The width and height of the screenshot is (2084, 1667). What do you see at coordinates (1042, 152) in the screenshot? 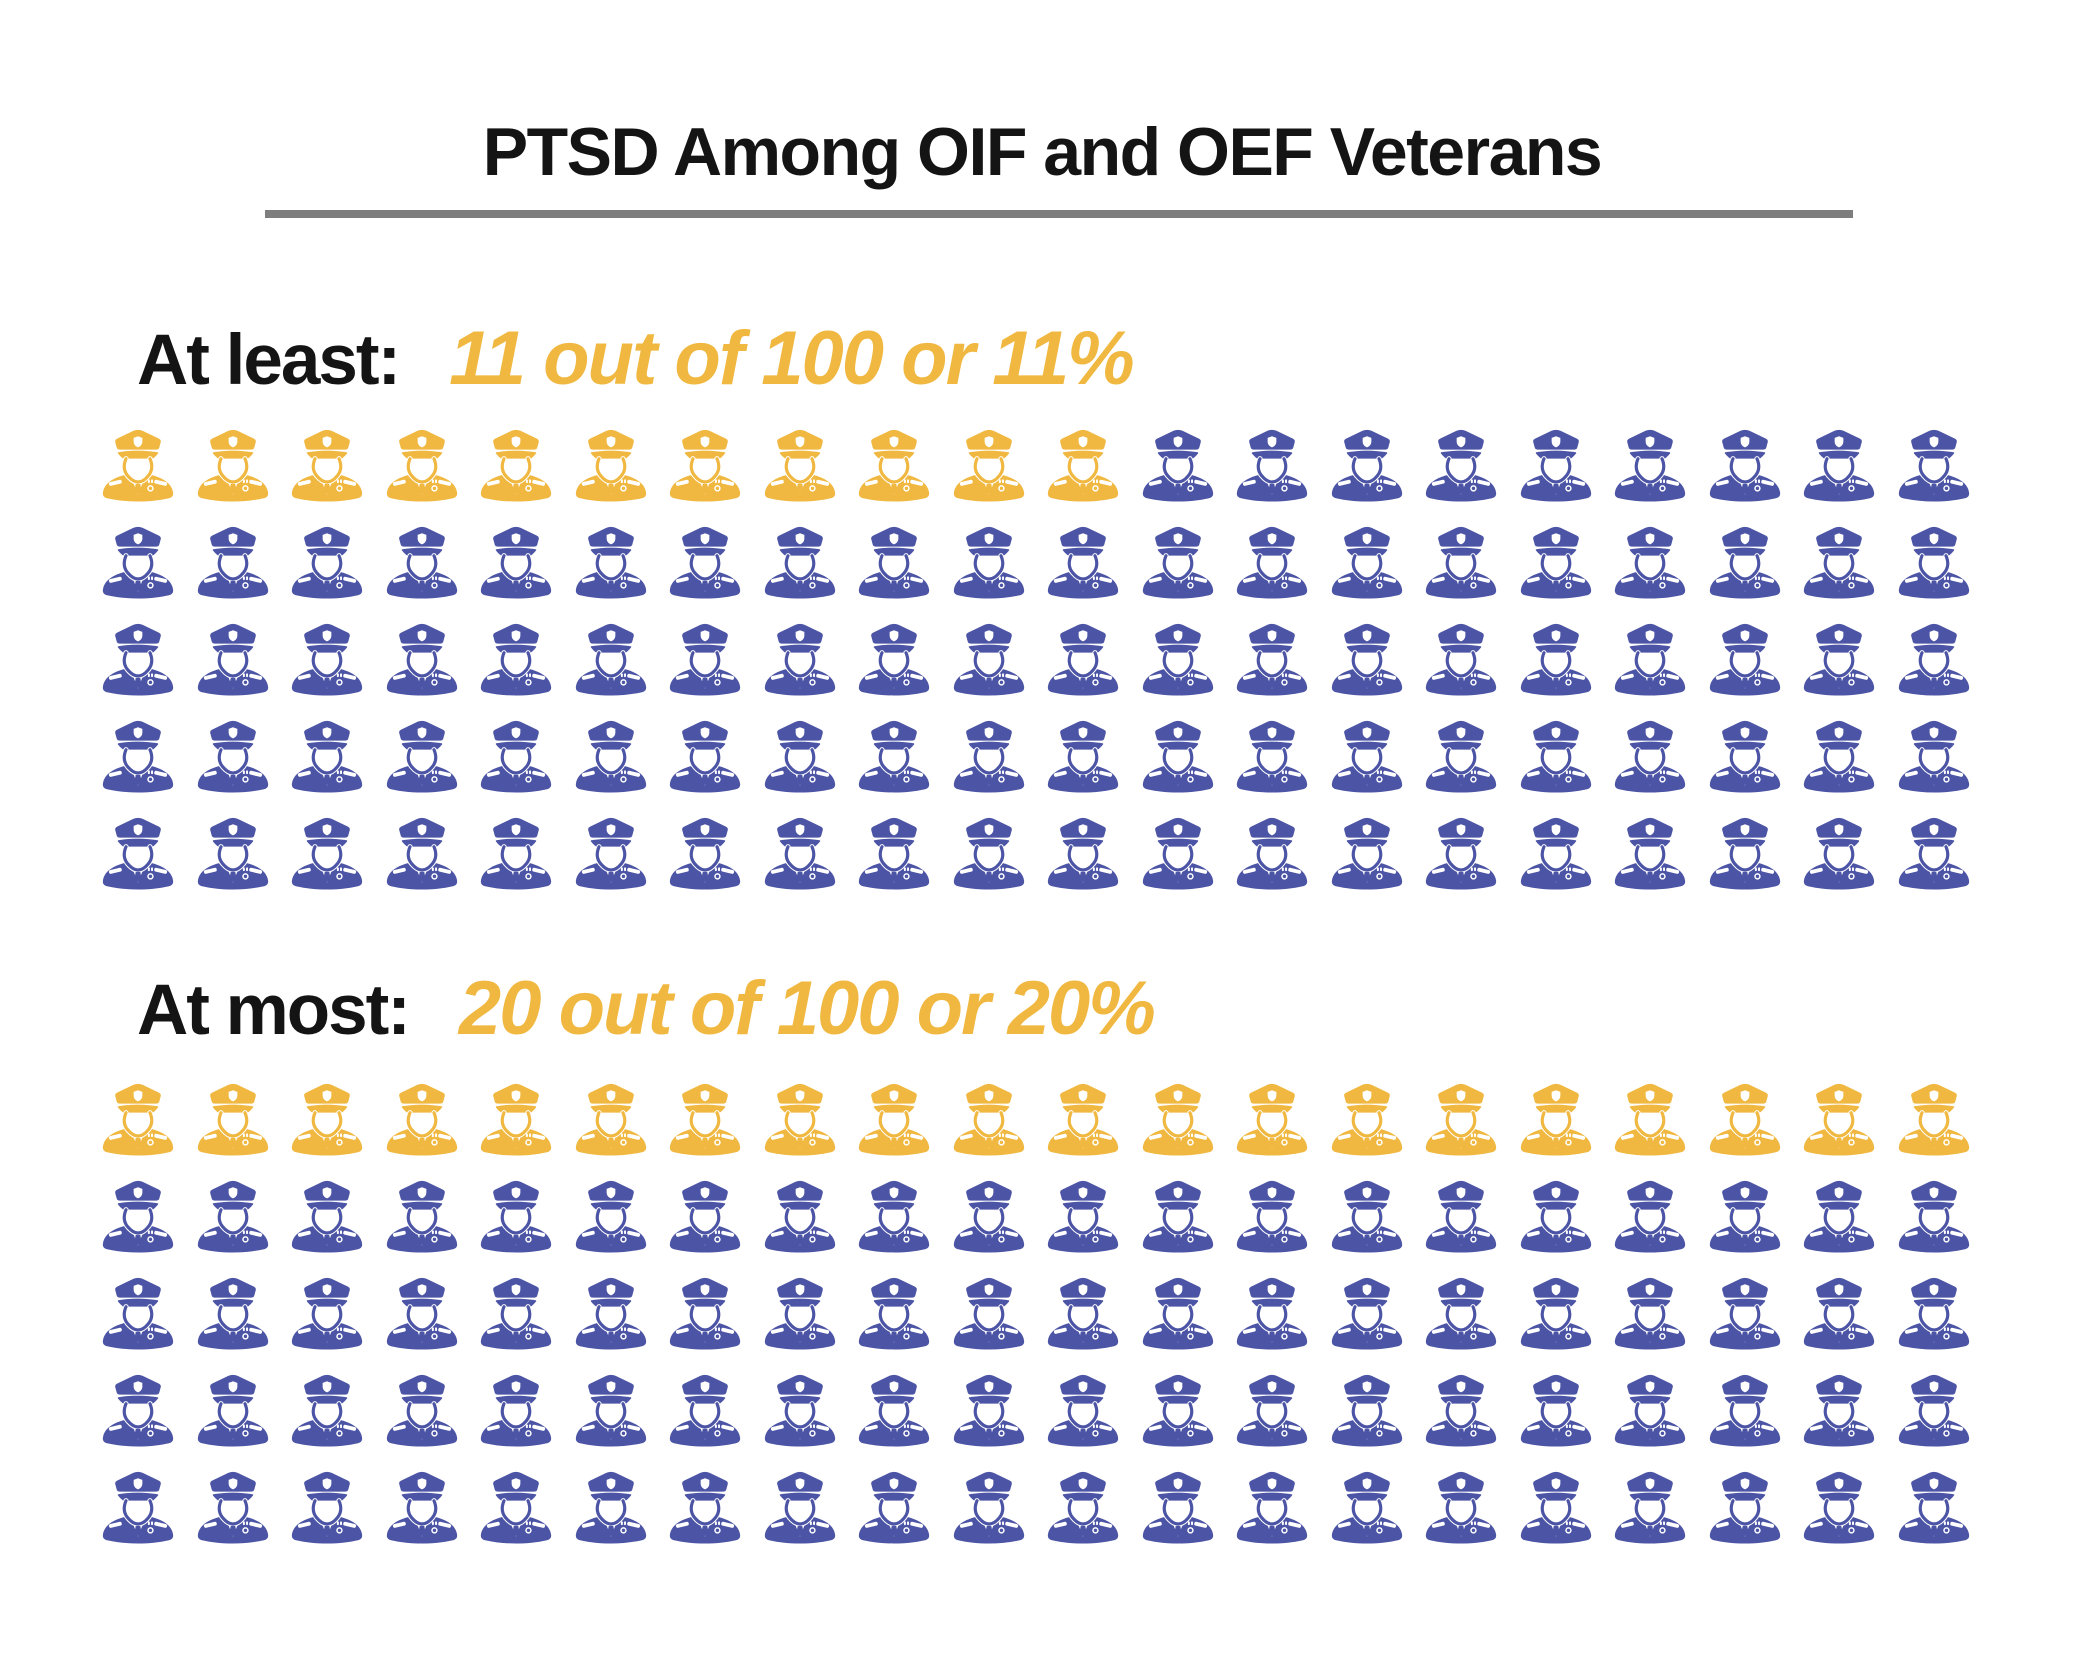
I see `chart-title: PTSD Among OIF and OEF Veterans` at bounding box center [1042, 152].